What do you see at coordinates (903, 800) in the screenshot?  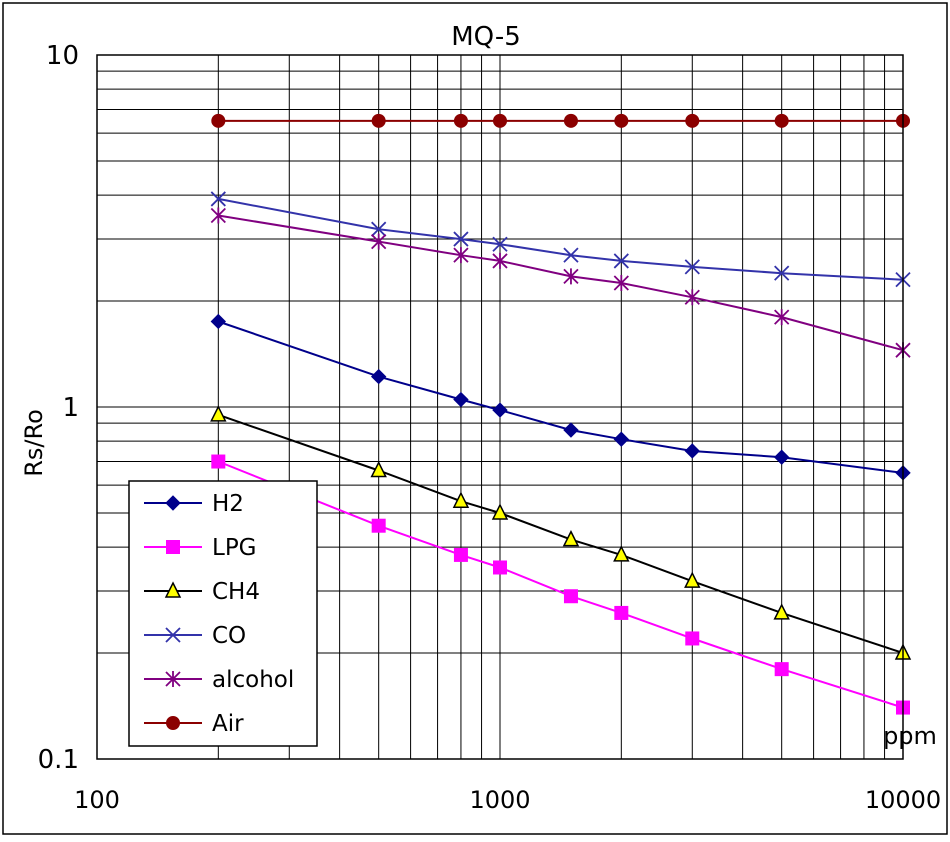 I see `x-tick-label: 10000` at bounding box center [903, 800].